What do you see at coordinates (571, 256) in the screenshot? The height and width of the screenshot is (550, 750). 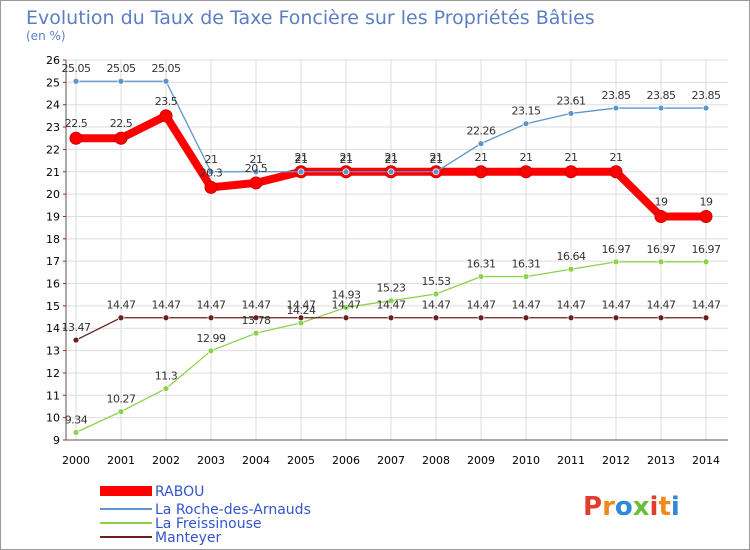 I see `data-label: 16.64` at bounding box center [571, 256].